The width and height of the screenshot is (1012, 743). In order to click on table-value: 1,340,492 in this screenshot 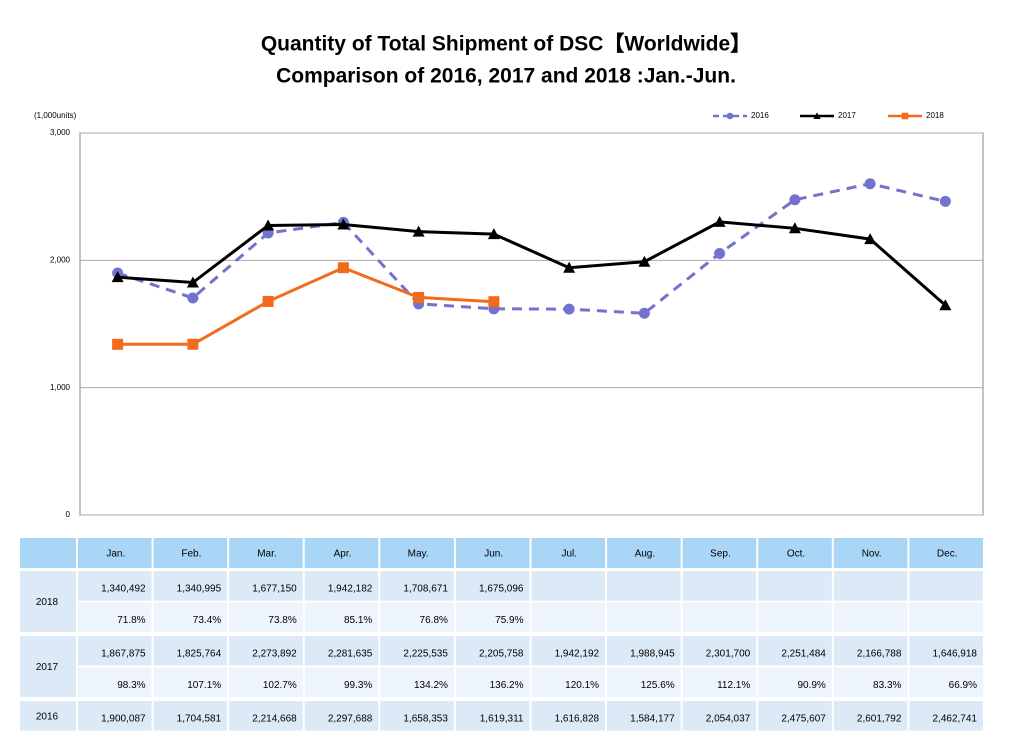, I will do `click(123, 588)`.